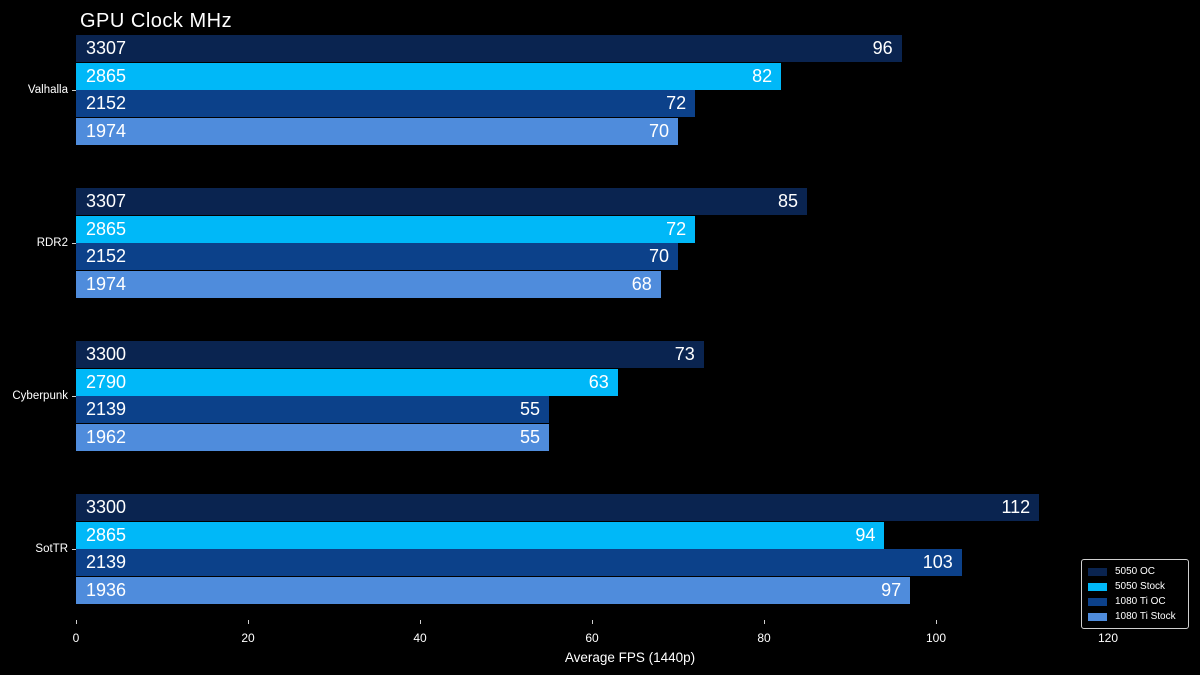 Image resolution: width=1200 pixels, height=675 pixels. Describe the element at coordinates (787, 201) in the screenshot. I see `bar-fps-label: 85` at that location.